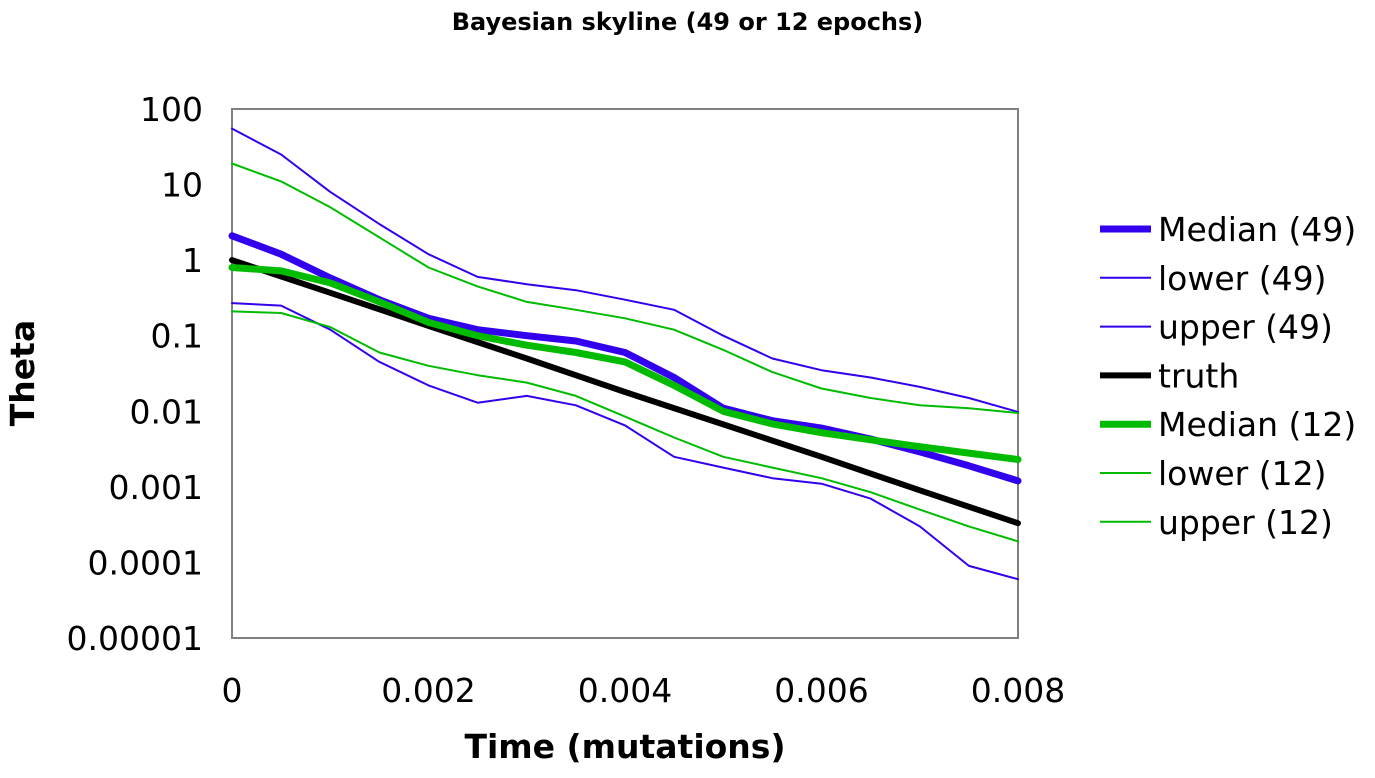 This screenshot has width=1375, height=778. I want to click on y-axis-ticks: 0.00001 0.0001 0.001 0.01 0.1 1 10 100, so click(135, 374).